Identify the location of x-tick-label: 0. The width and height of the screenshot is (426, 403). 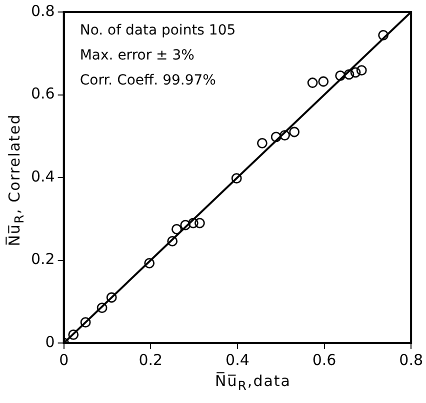
(64, 359).